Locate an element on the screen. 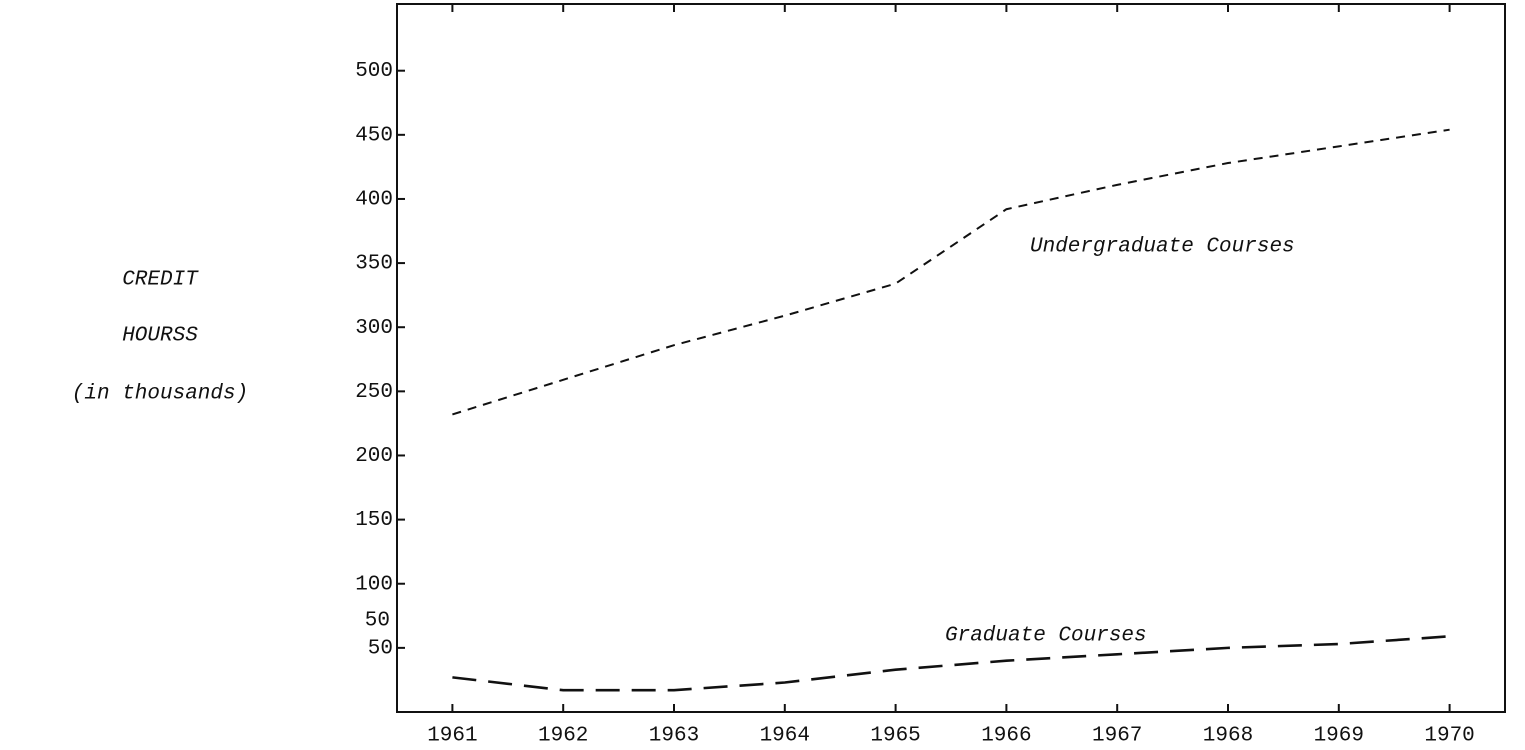 The height and width of the screenshot is (750, 1525). y-tick-label: 200 is located at coordinates (374, 456).